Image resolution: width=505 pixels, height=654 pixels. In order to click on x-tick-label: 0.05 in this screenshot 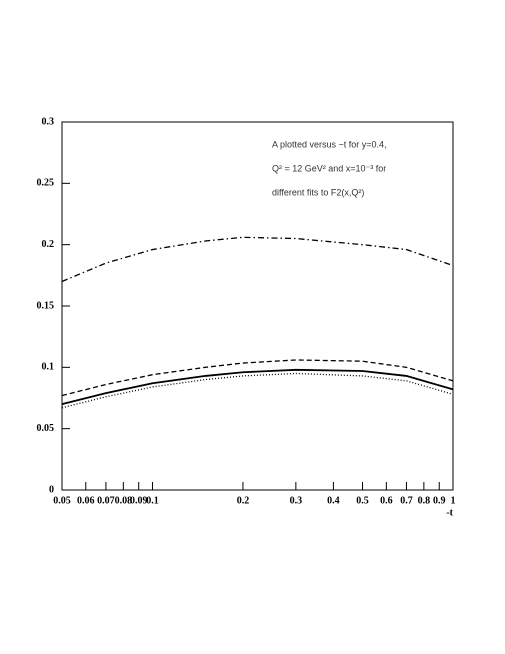, I will do `click(62, 500)`.